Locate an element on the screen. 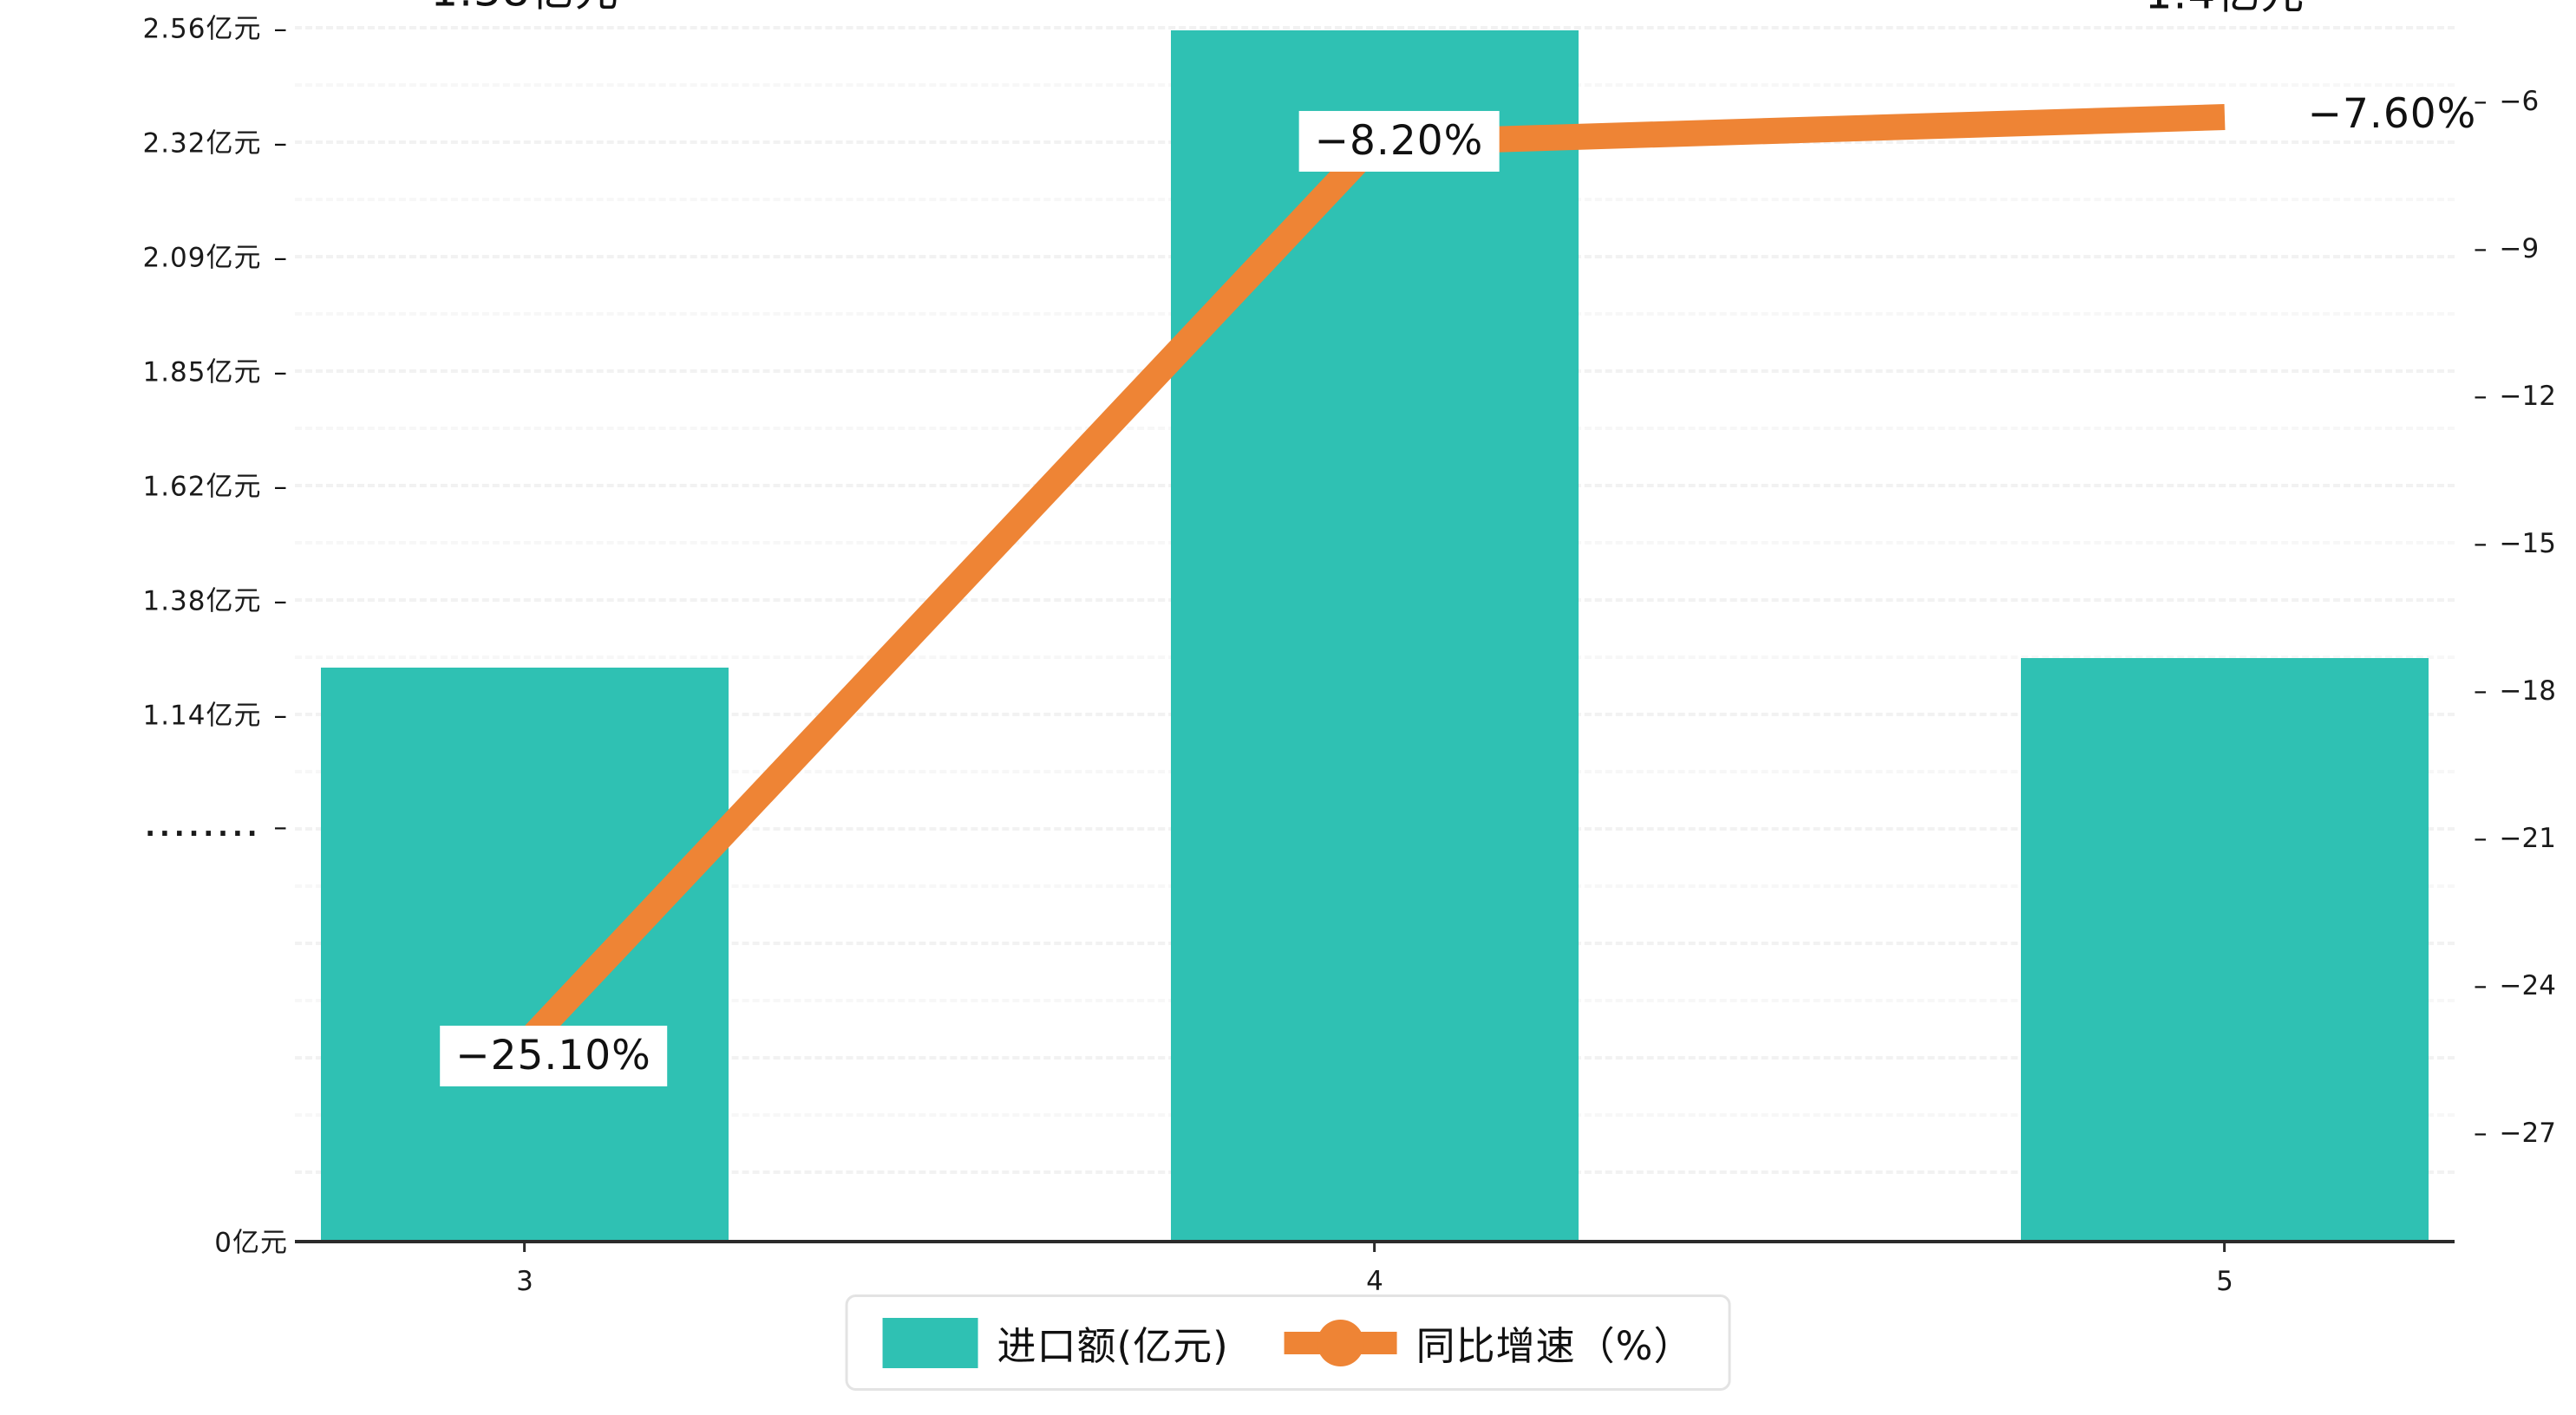  y-axis-right-tick-label: −12 is located at coordinates (2527, 396).